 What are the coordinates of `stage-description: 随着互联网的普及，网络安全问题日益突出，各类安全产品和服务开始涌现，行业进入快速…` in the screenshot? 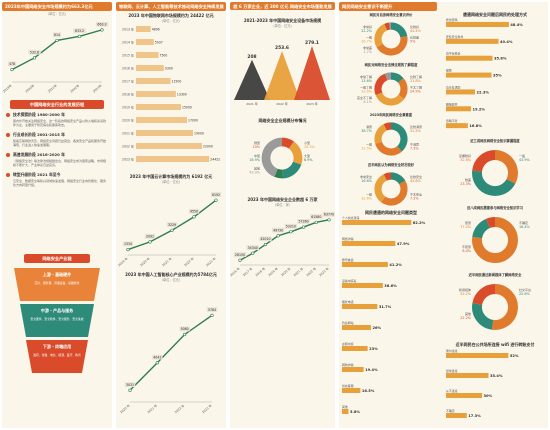 It's located at (60, 143).